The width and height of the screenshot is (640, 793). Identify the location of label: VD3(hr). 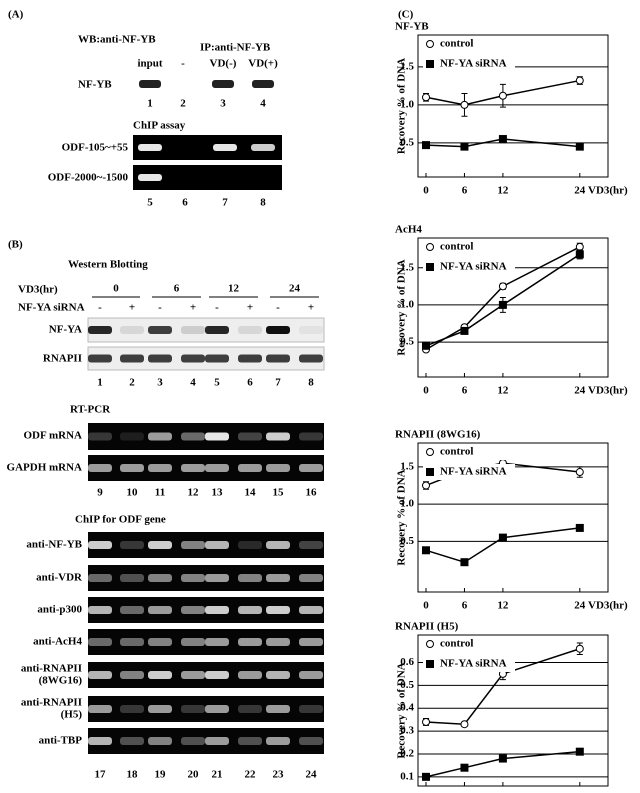
(38, 290).